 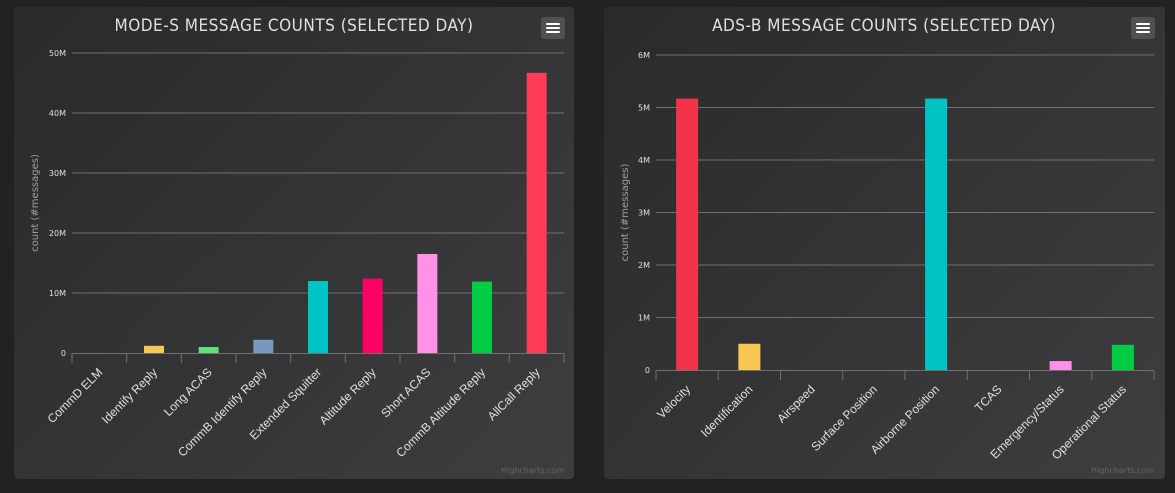 What do you see at coordinates (988, 398) in the screenshot?
I see `x-tick-label: TCAS` at bounding box center [988, 398].